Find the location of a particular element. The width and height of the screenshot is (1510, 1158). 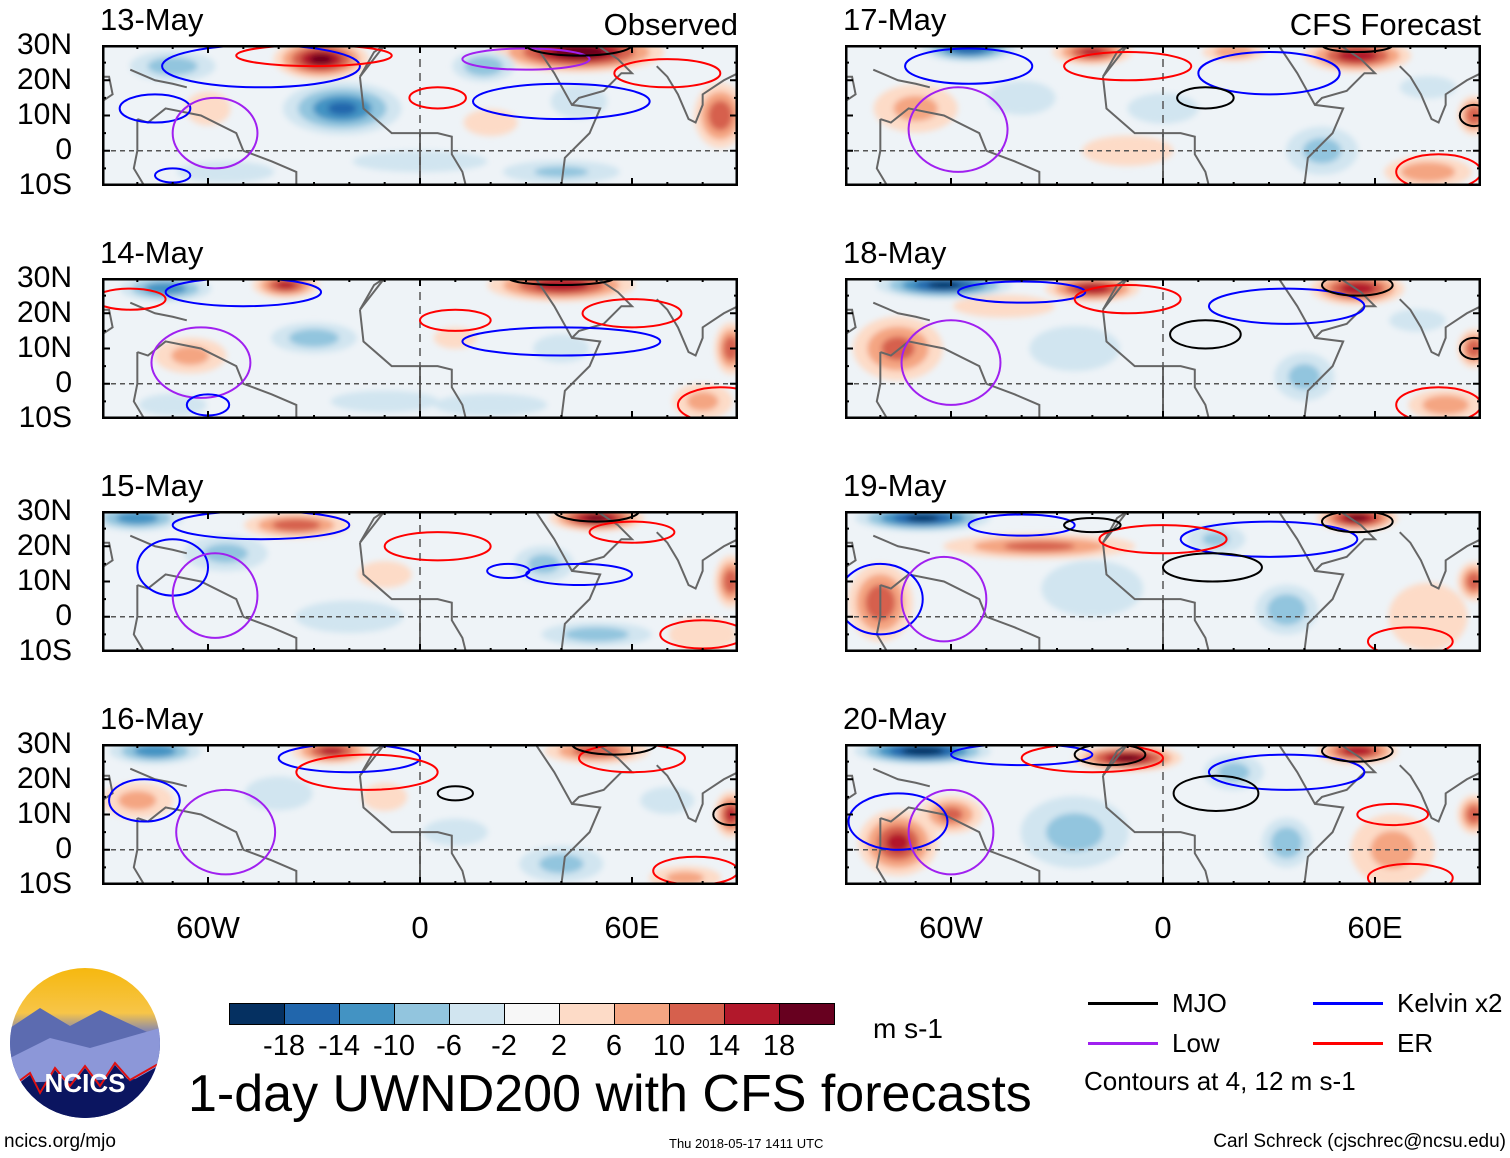

legend-label: Kelvin x2 is located at coordinates (1450, 1003).